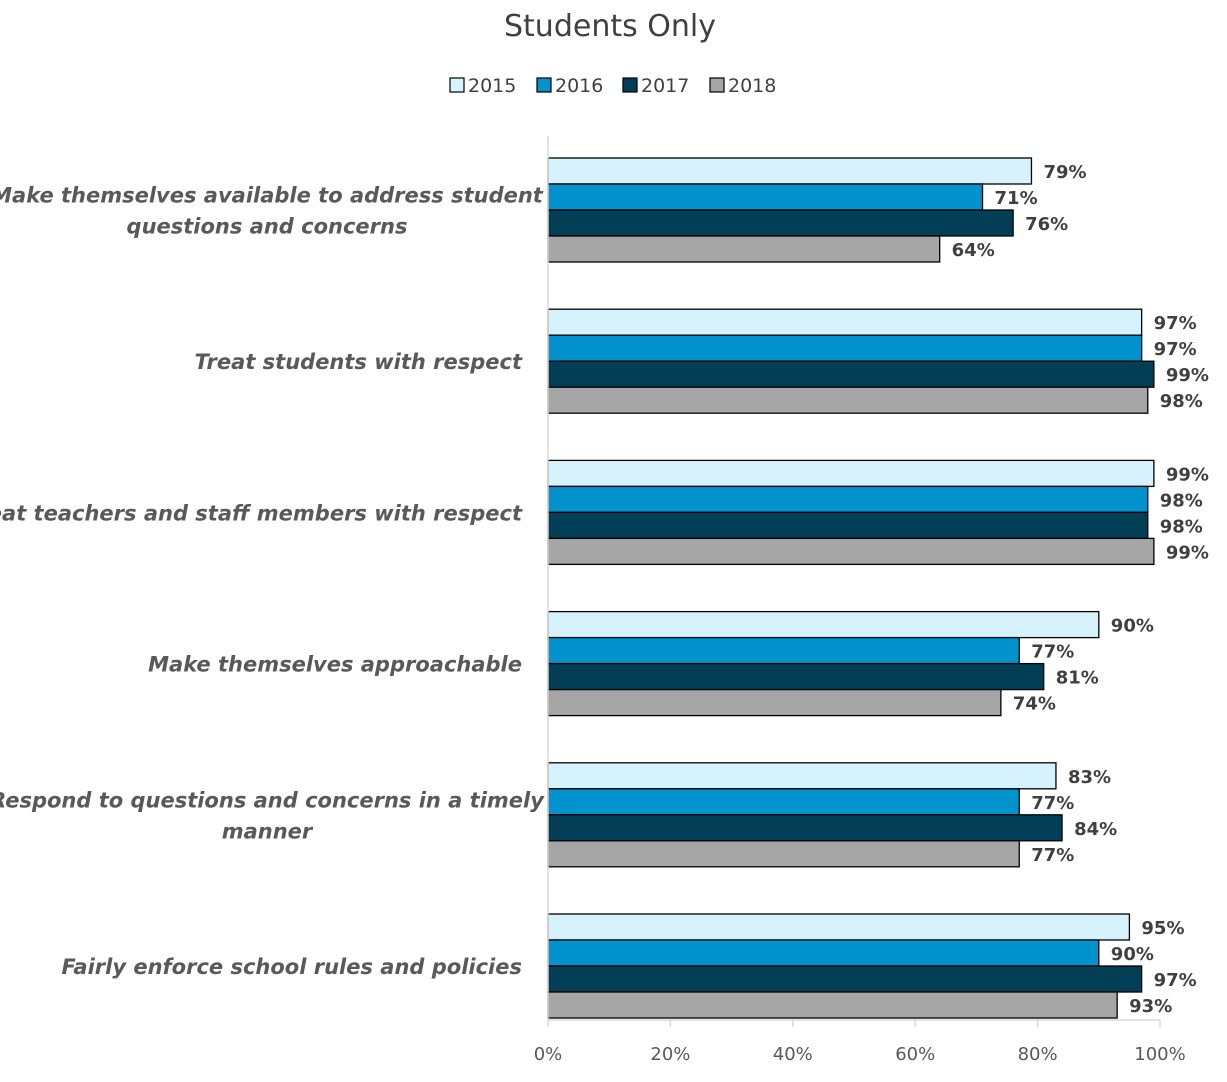 This screenshot has width=1227, height=1082. What do you see at coordinates (1162, 928) in the screenshot?
I see `data-label-2015: 95%` at bounding box center [1162, 928].